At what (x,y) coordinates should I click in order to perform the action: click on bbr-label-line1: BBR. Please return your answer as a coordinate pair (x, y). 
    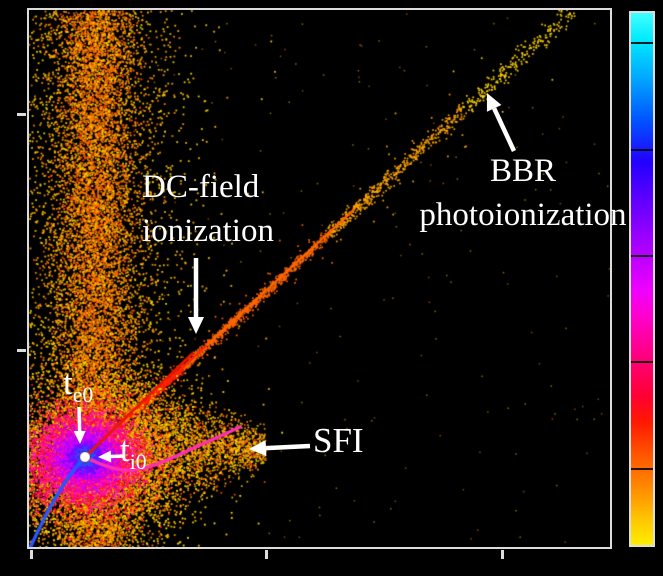
    Looking at the image, I should click on (523, 171).